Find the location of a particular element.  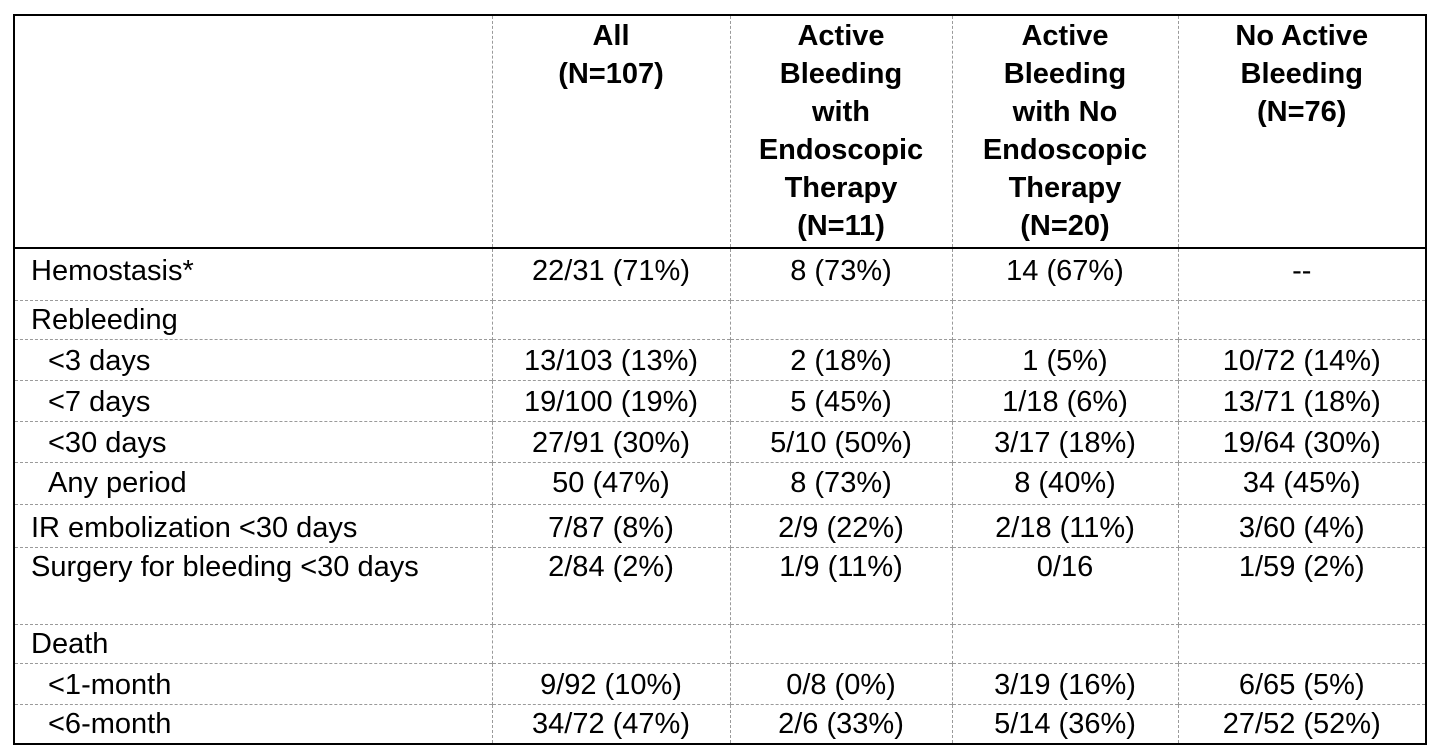

cell-no-active: 13/71 (18%) is located at coordinates (1302, 401).